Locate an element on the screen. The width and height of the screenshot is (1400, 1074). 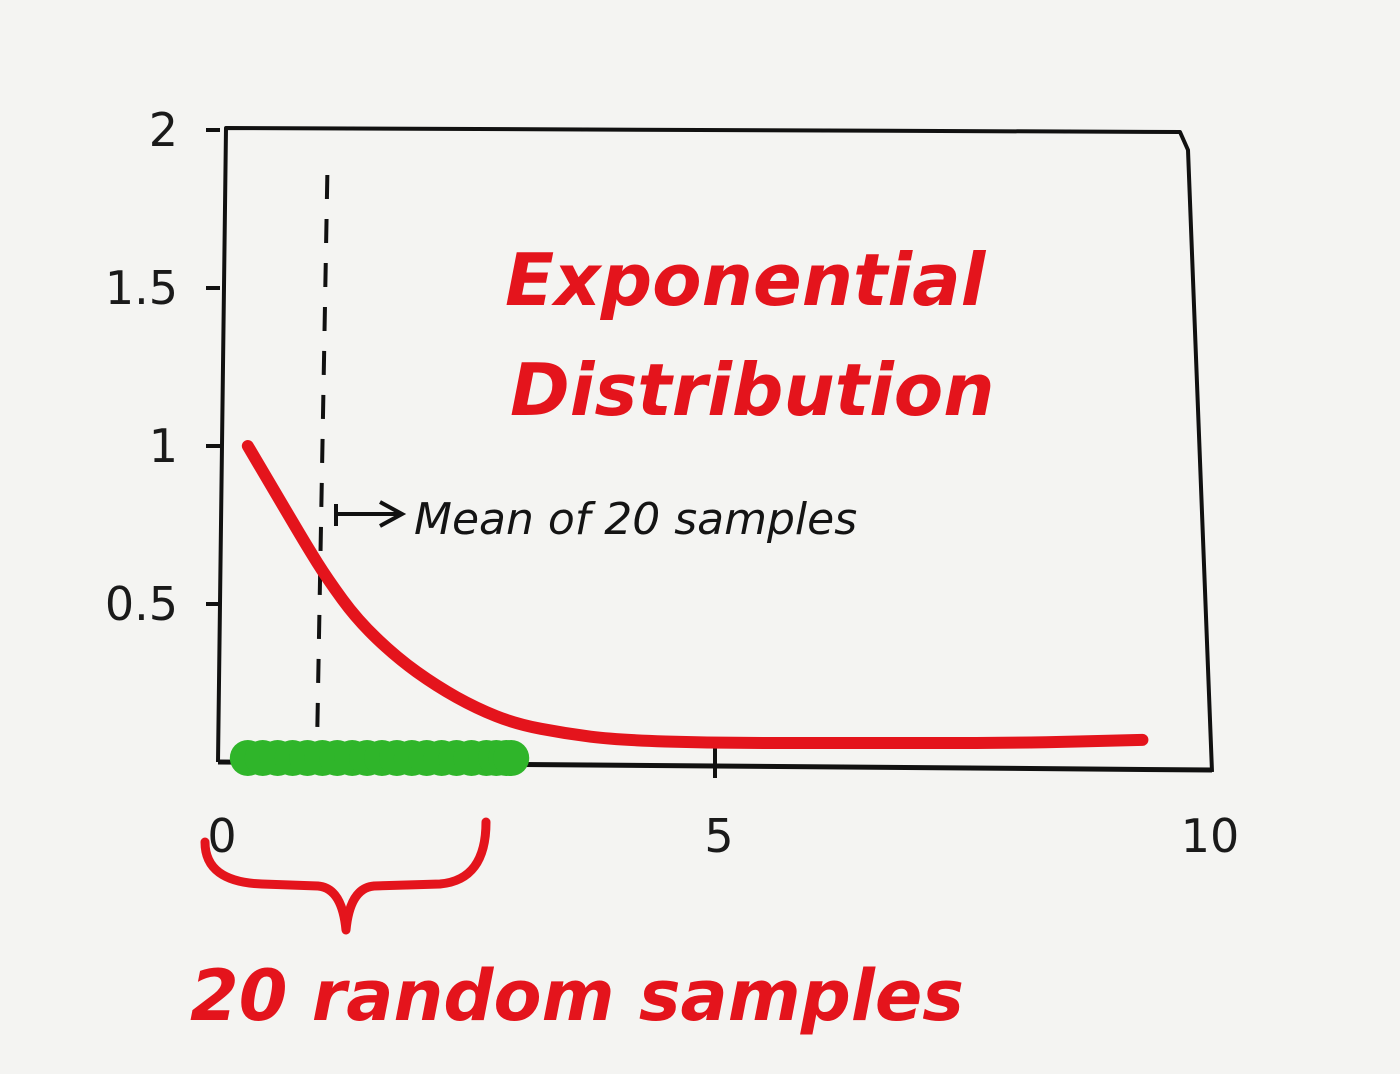
samples-label: 20 random samples is located at coordinates (577, 996).